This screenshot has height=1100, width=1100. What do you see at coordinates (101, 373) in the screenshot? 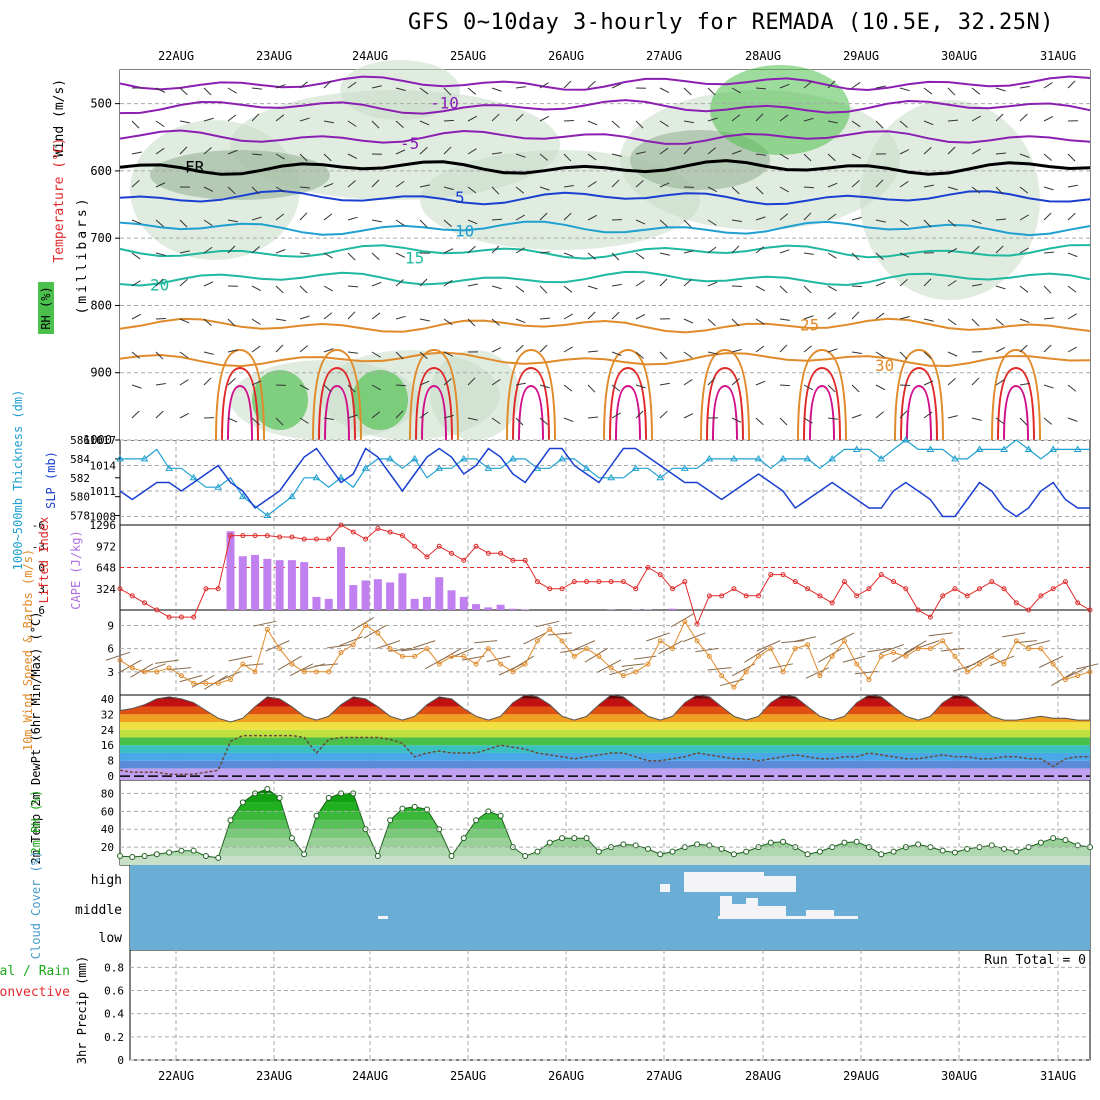
I see `pressure-tick-label: 900` at bounding box center [101, 373].